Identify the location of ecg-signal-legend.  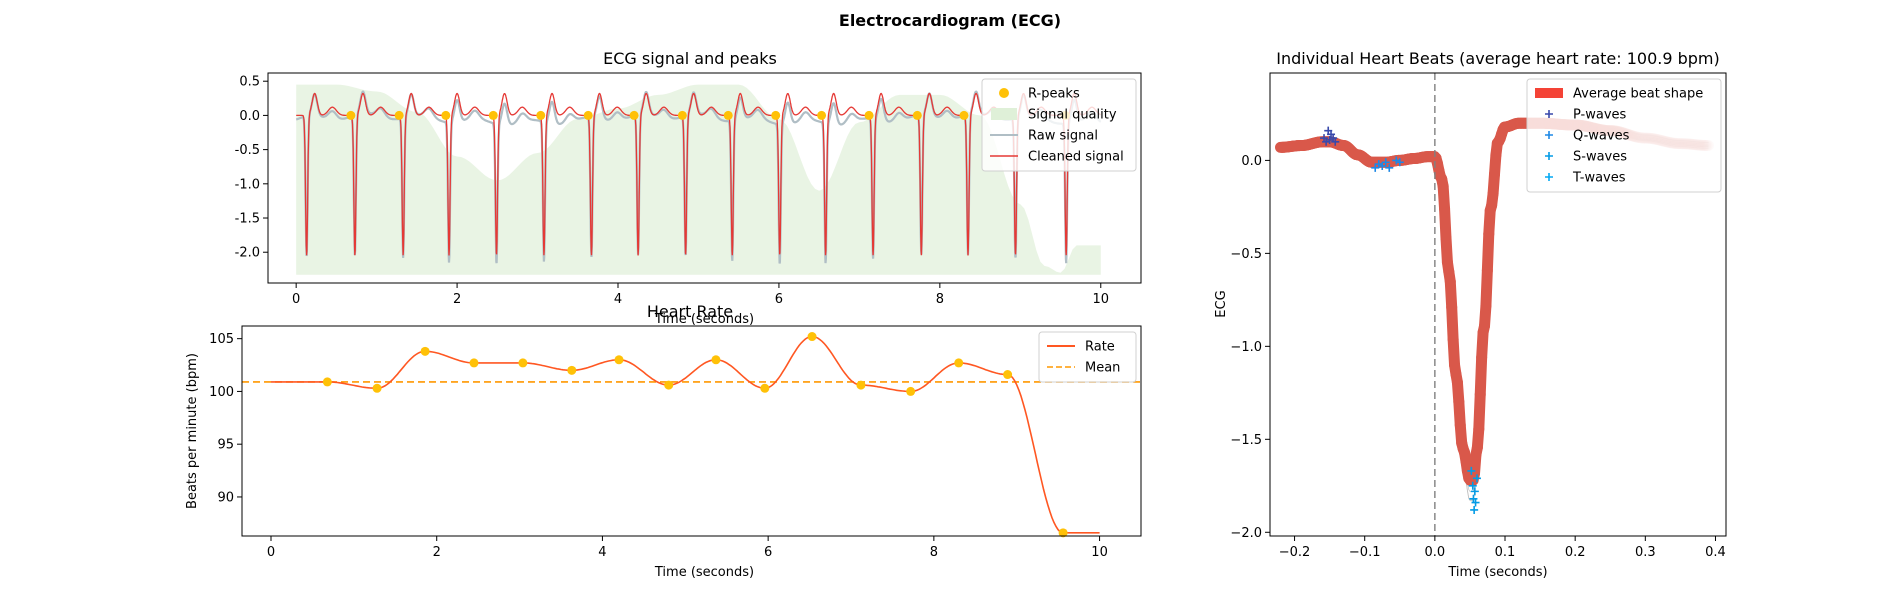
(1059, 125).